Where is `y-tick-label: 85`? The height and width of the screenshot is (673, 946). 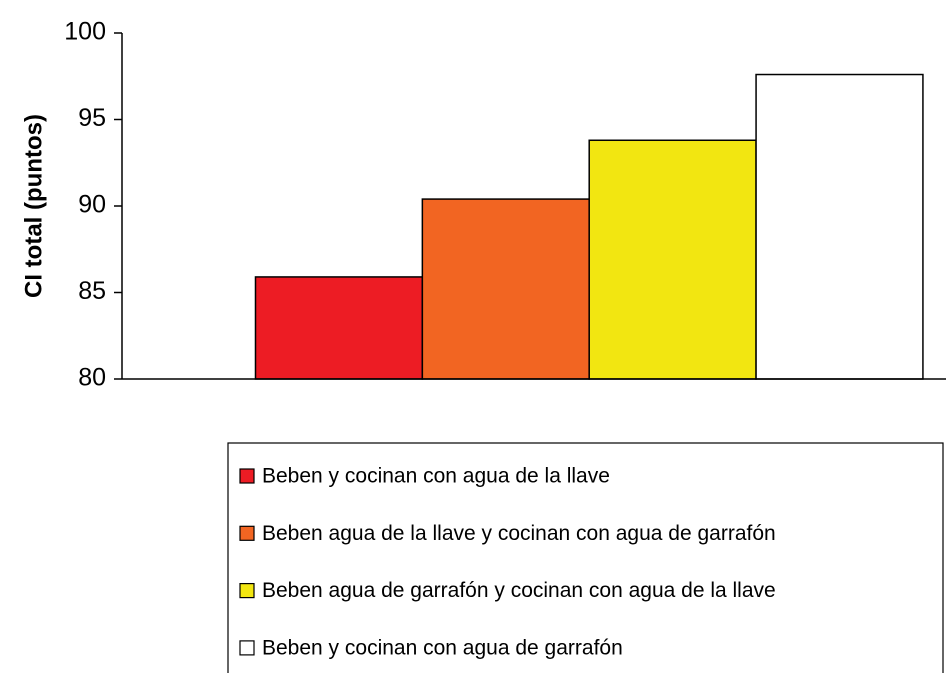
y-tick-label: 85 is located at coordinates (92, 291).